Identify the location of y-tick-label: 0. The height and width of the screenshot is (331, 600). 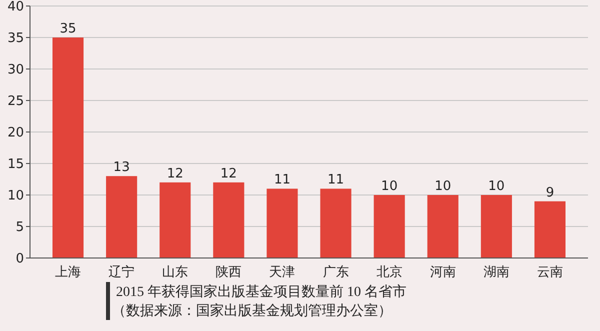
(20, 259).